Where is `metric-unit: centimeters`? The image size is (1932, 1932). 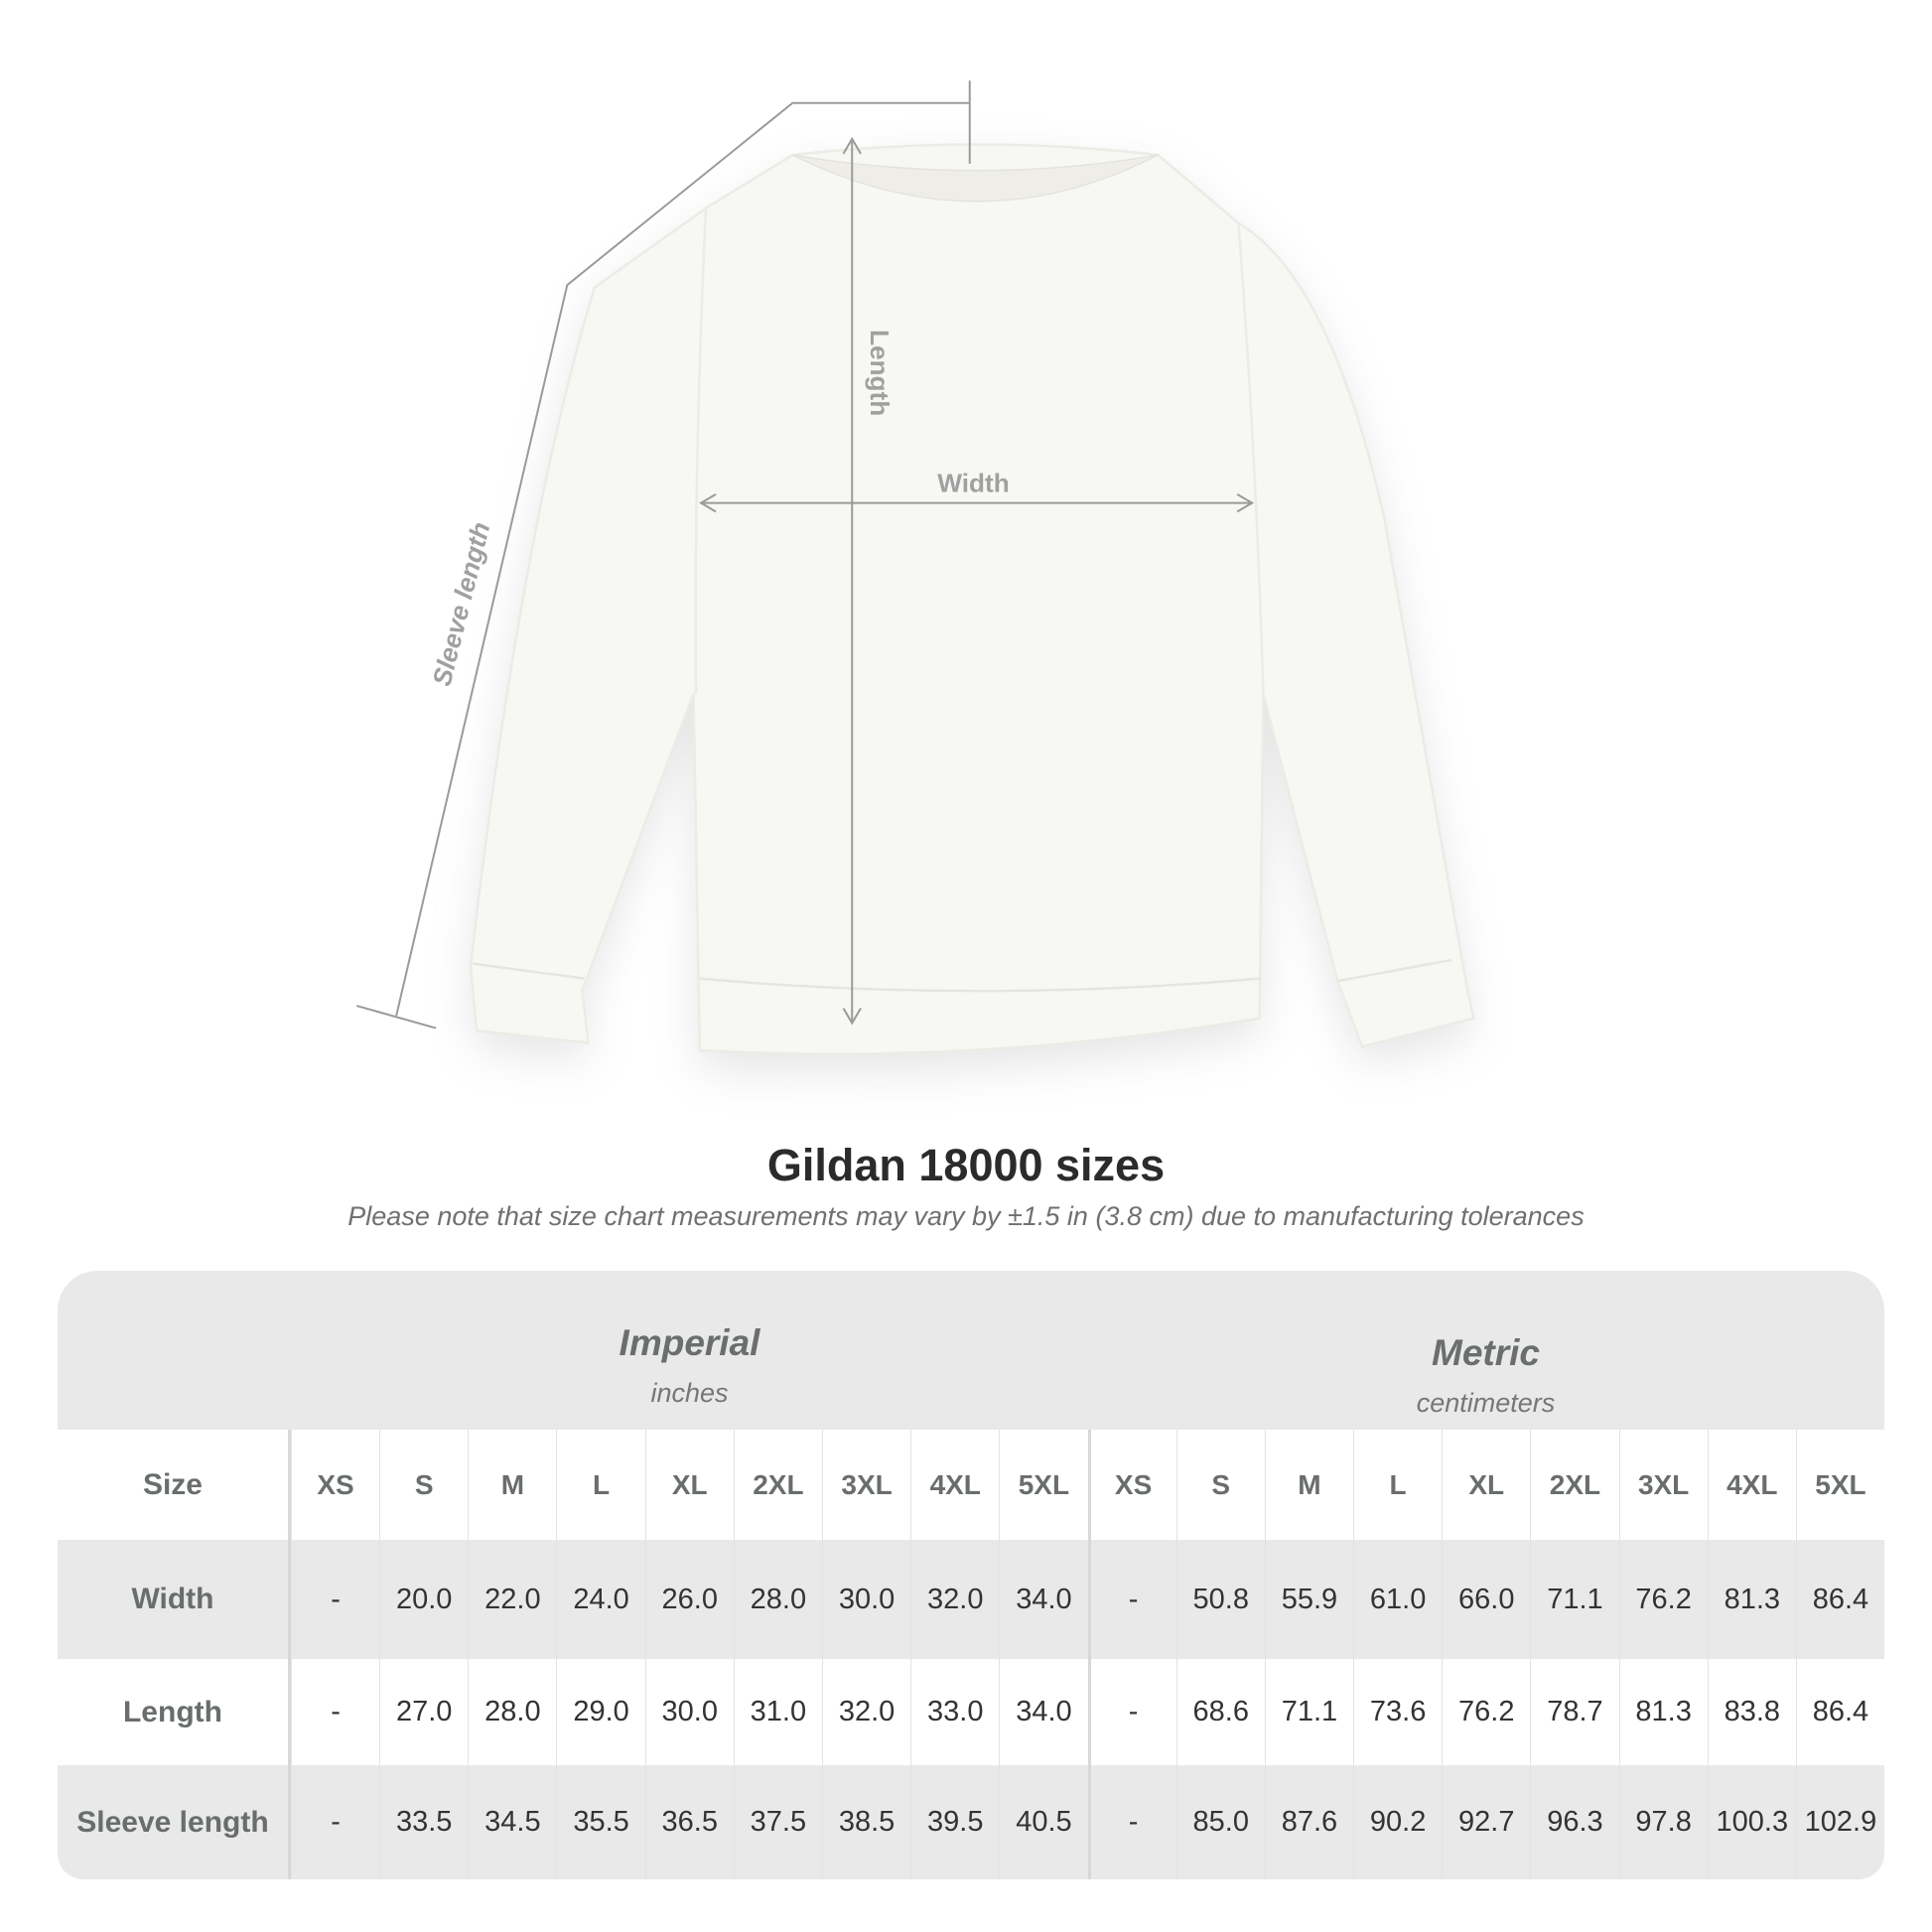 metric-unit: centimeters is located at coordinates (1486, 1403).